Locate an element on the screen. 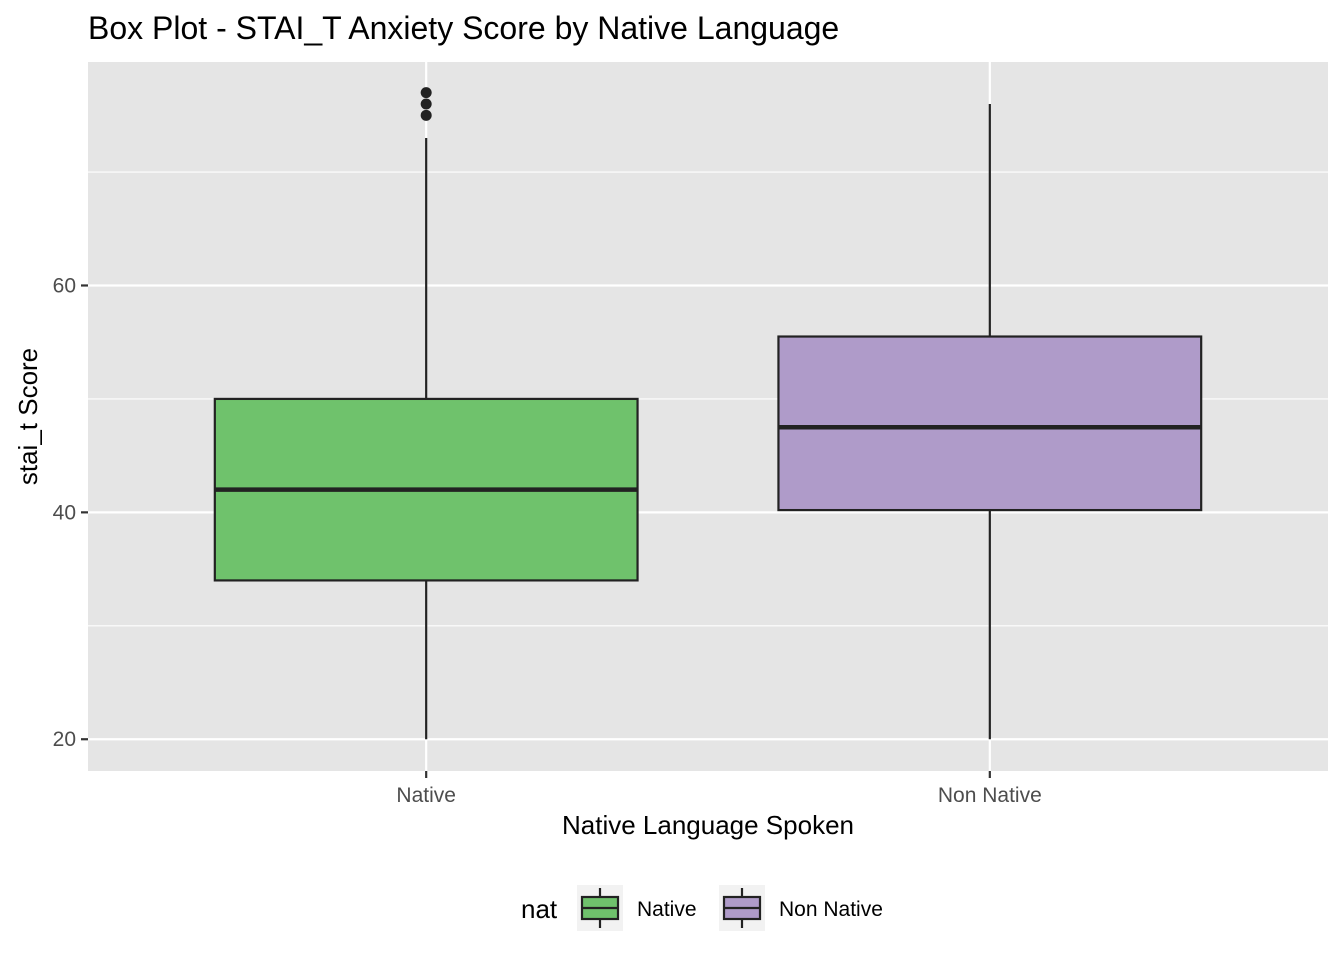 The height and width of the screenshot is (960, 1344). legend-label: Non Native is located at coordinates (831, 909).